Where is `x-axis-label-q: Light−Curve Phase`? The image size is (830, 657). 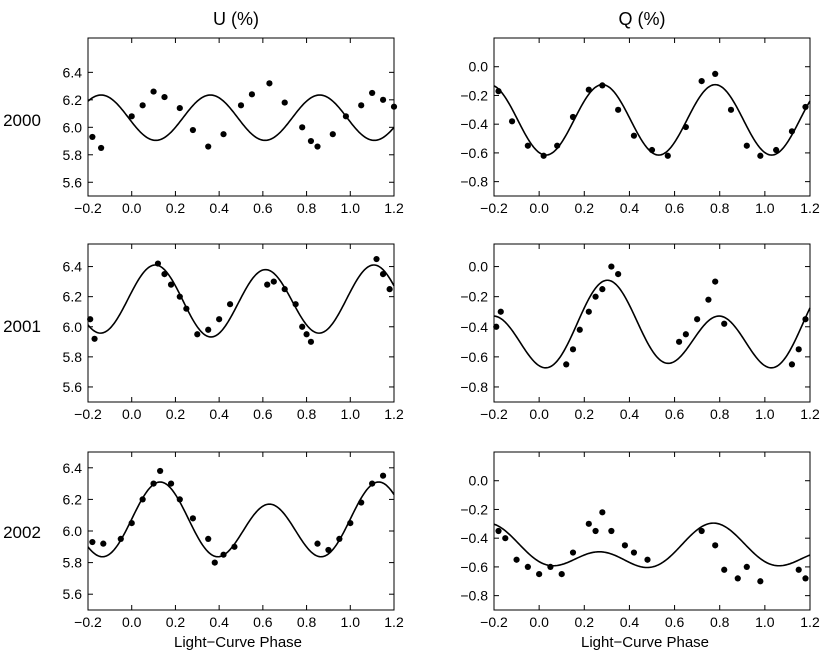
x-axis-label-q: Light−Curve Phase is located at coordinates (645, 642).